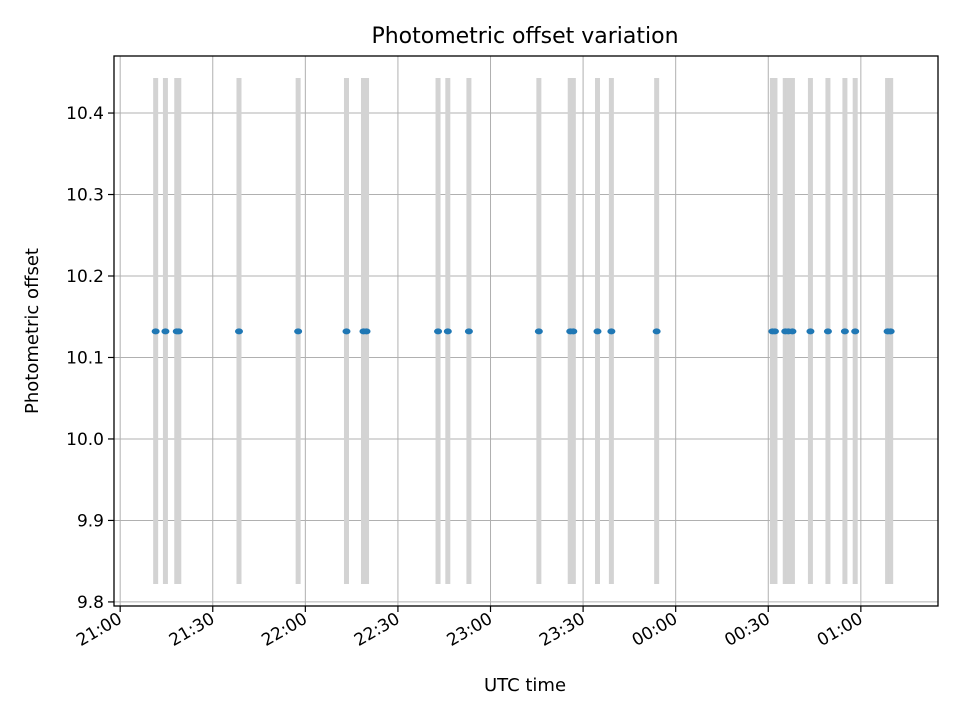  Describe the element at coordinates (85, 114) in the screenshot. I see `y-tick-label: 10.4` at that location.